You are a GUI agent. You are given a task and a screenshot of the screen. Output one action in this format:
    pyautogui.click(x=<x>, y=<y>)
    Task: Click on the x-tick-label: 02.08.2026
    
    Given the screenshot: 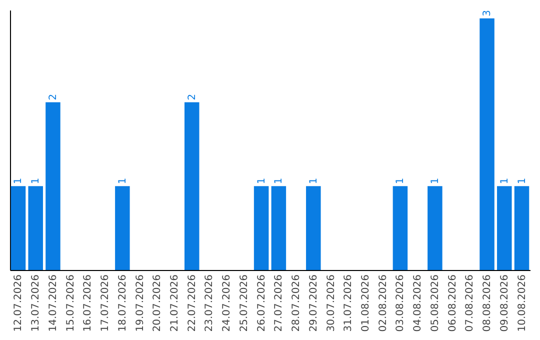 What is the action you would take?
    pyautogui.click(x=383, y=303)
    